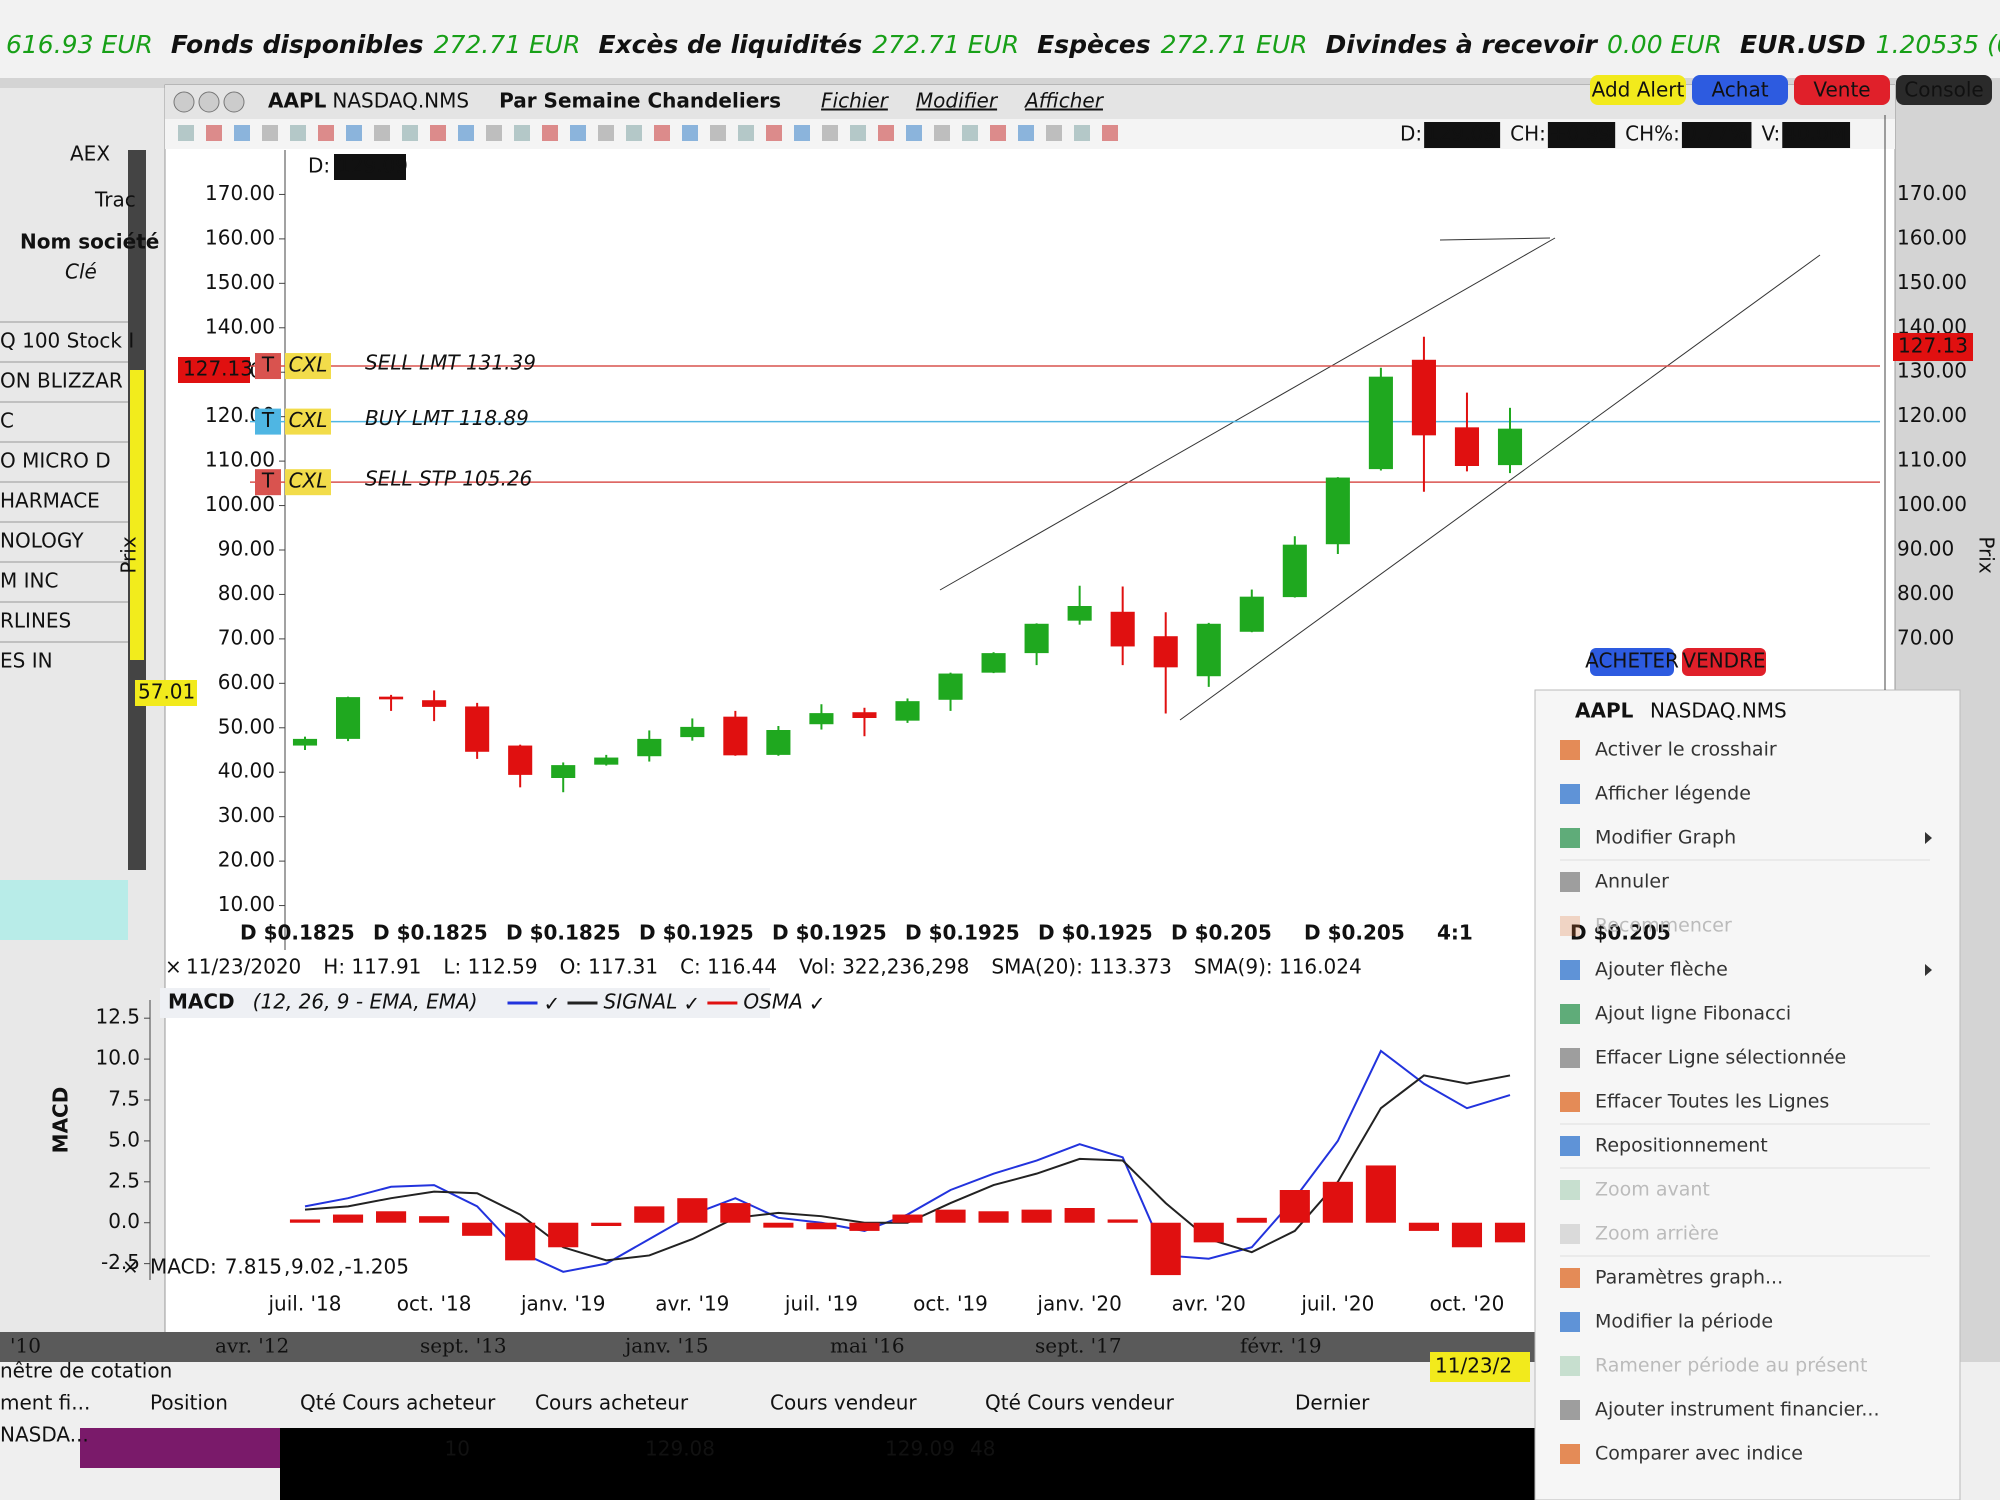 This screenshot has height=1500, width=2000. I want to click on account-value: 1.20535 (0.40%), so click(1938, 44).